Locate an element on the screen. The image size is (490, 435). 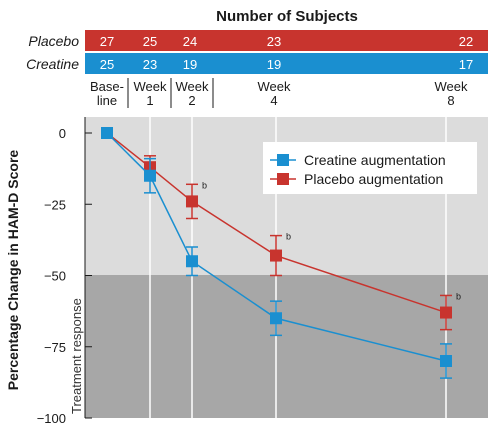
legend-box is located at coordinates (370, 168).